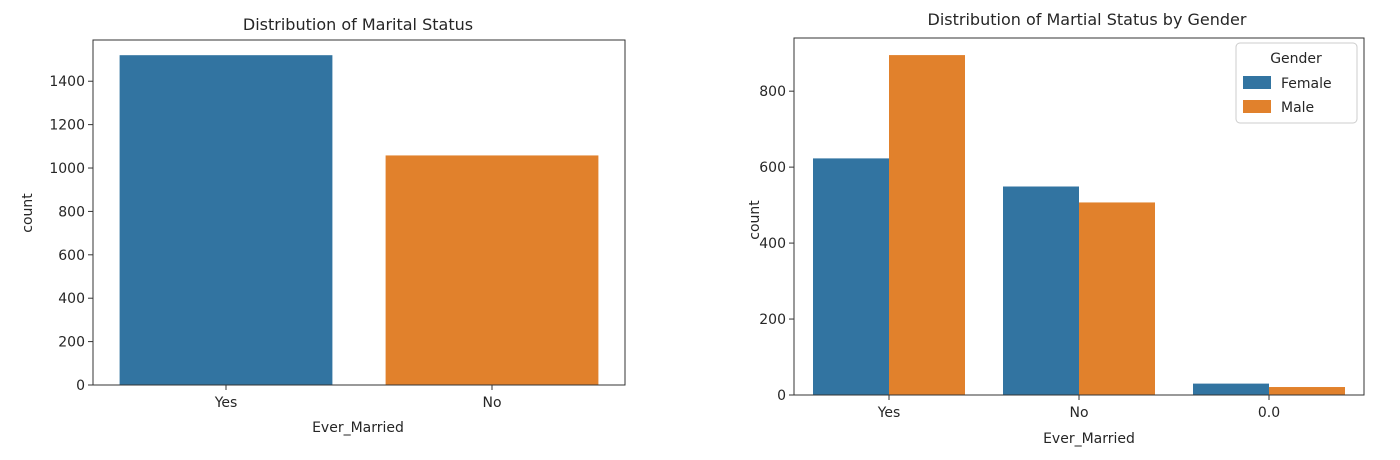 The height and width of the screenshot is (460, 1400). I want to click on bar-female-no, so click(1041, 290).